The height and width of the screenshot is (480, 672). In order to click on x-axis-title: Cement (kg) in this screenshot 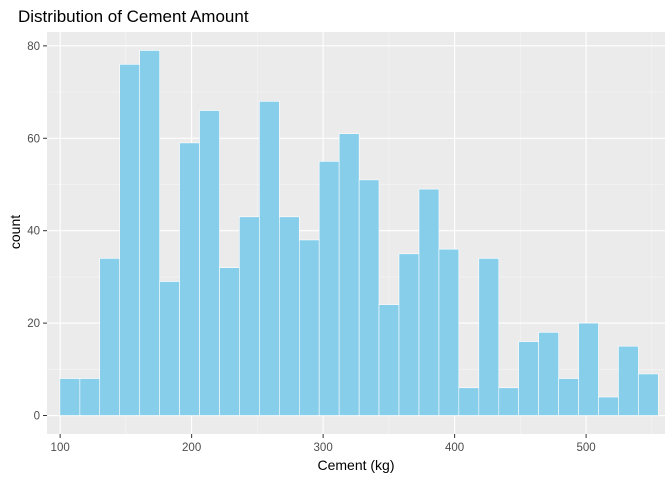, I will do `click(355, 465)`.